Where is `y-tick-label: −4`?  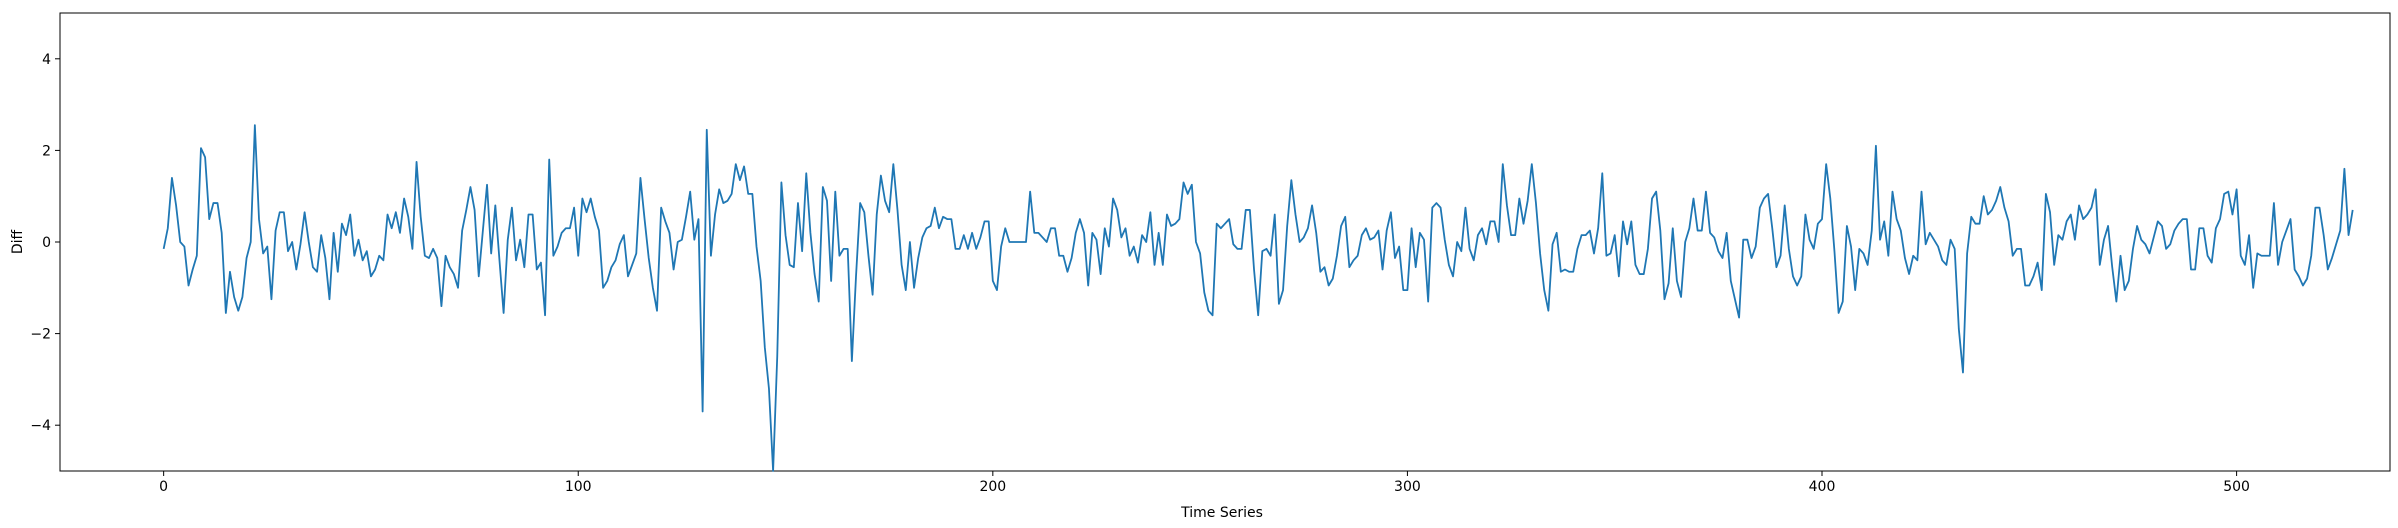 y-tick-label: −4 is located at coordinates (40, 426).